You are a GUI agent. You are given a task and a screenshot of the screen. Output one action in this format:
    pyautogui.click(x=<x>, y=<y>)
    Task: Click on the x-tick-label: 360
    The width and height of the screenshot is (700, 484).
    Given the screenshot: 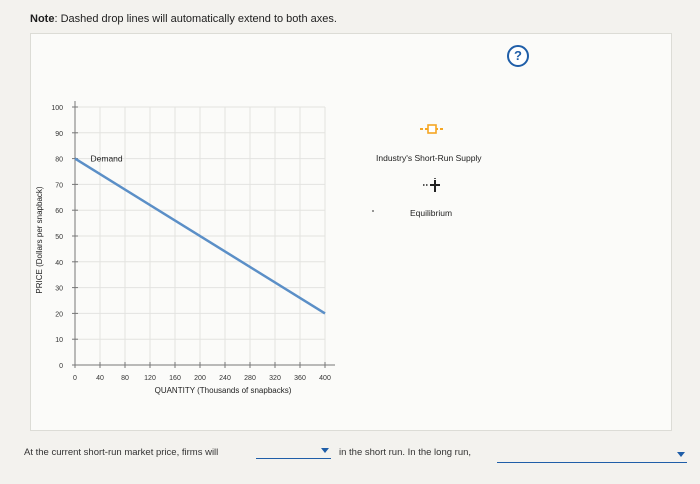 What is the action you would take?
    pyautogui.click(x=300, y=378)
    